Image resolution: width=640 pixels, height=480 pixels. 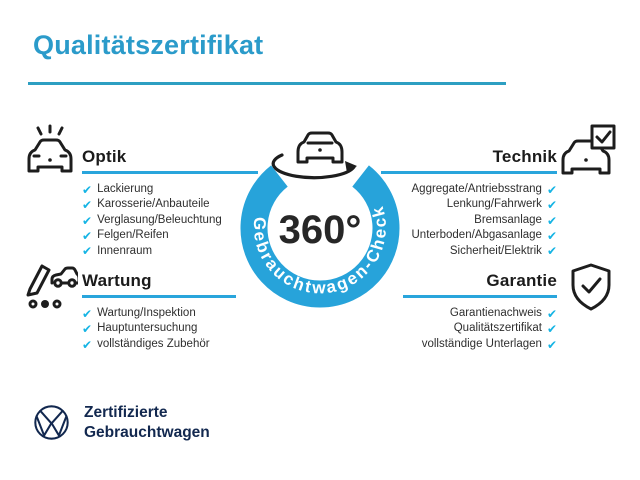 I want to click on list-item: Unterboden/Abgasanlage ✔, so click(x=469, y=235).